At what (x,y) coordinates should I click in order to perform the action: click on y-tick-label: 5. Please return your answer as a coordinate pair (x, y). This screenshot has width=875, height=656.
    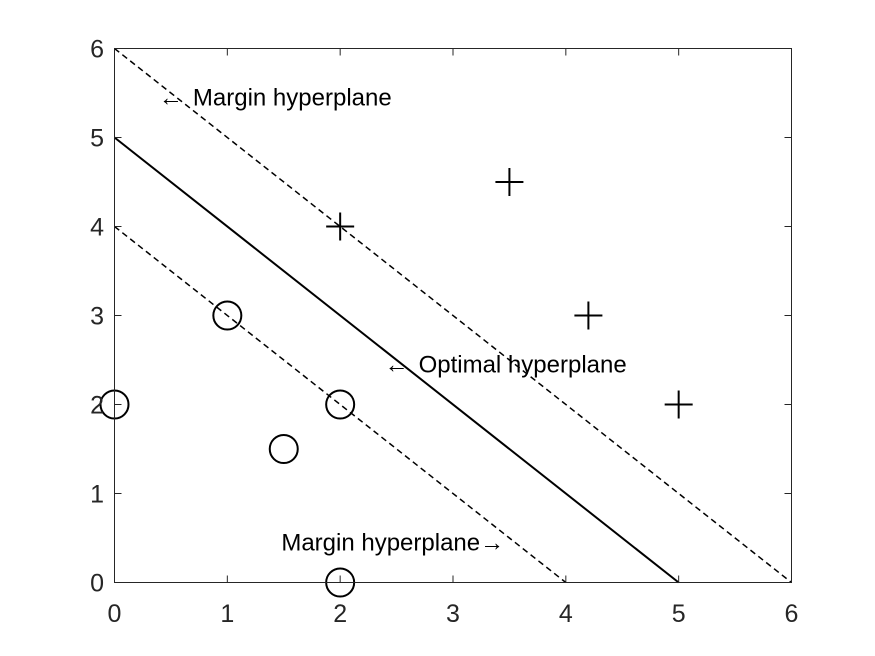
    Looking at the image, I should click on (97, 139).